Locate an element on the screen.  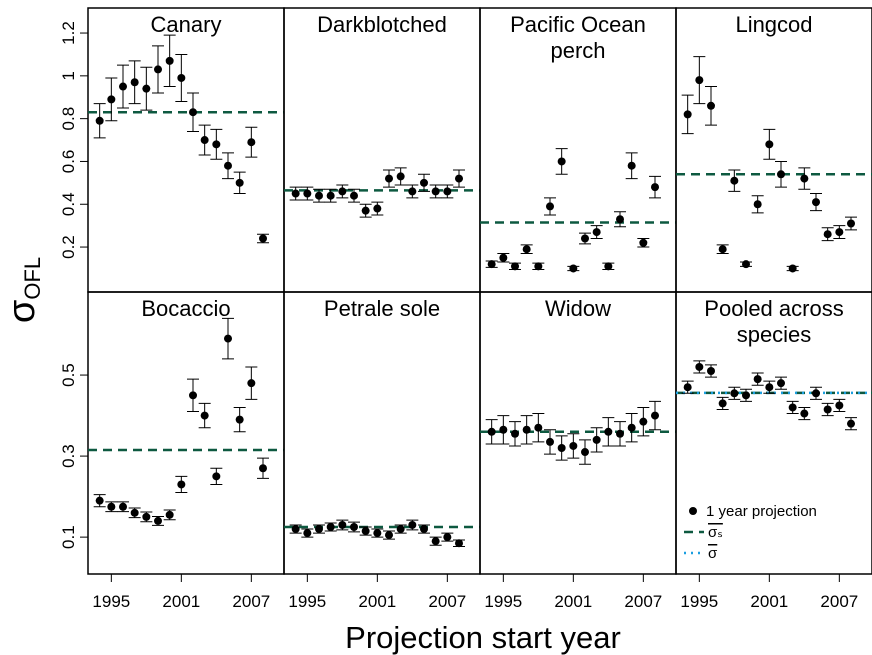
panel-title: Pooled across is located at coordinates (773, 308).